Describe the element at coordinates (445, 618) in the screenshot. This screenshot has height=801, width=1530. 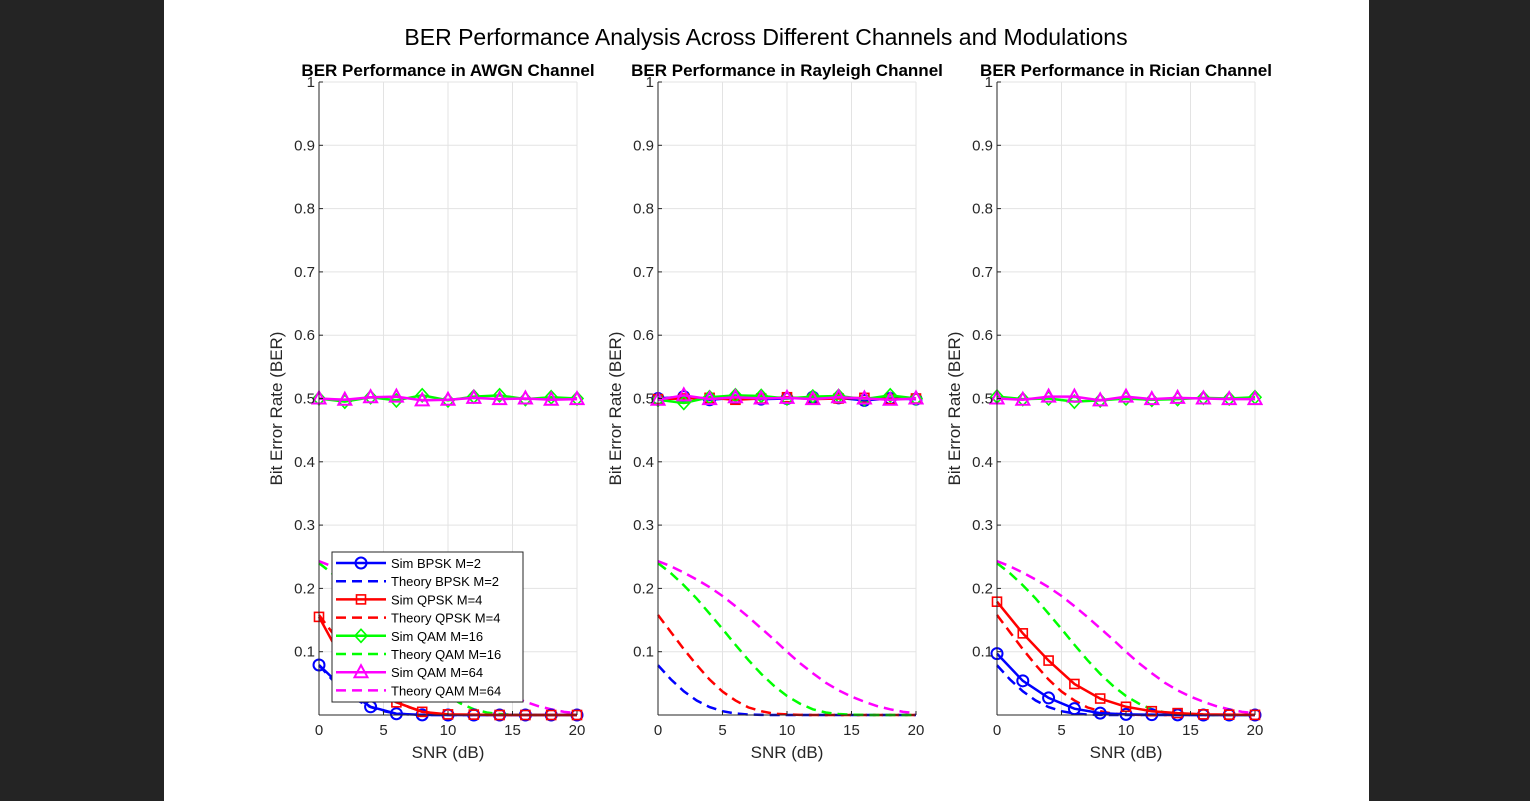
I see `legend-theory-qpsk-m-4-label: Theory QPSK M=4` at that location.